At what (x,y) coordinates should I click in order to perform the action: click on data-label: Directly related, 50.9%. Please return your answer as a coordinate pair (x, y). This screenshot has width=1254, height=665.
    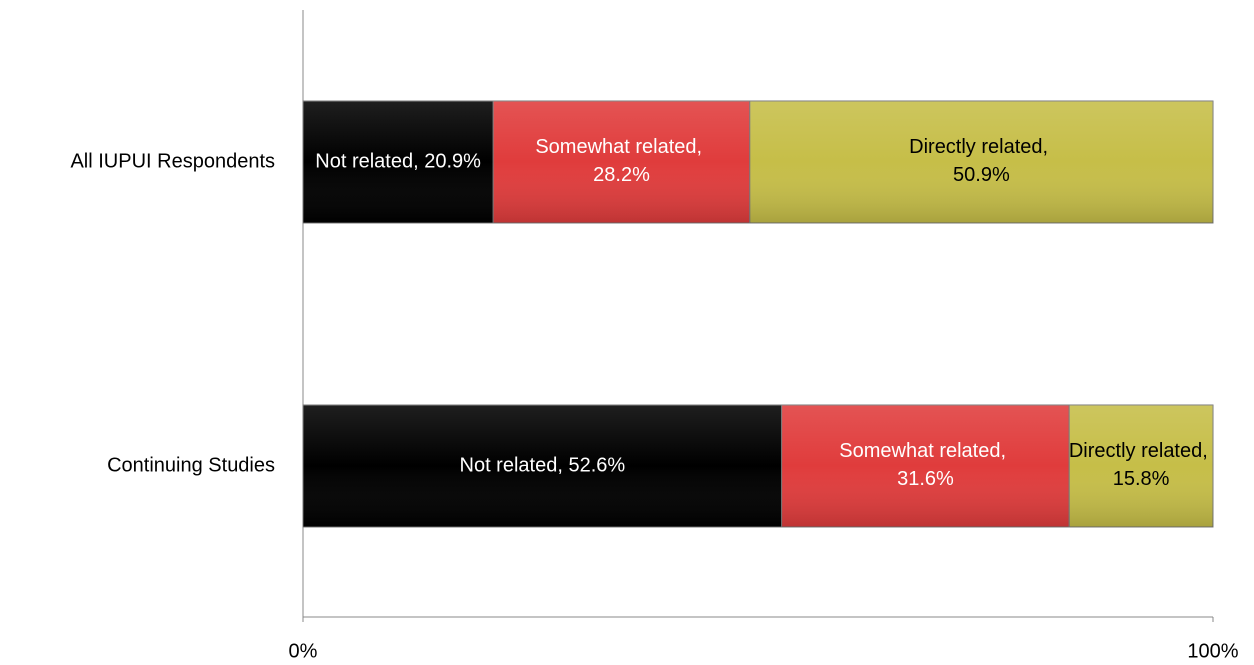
    Looking at the image, I should click on (981, 161).